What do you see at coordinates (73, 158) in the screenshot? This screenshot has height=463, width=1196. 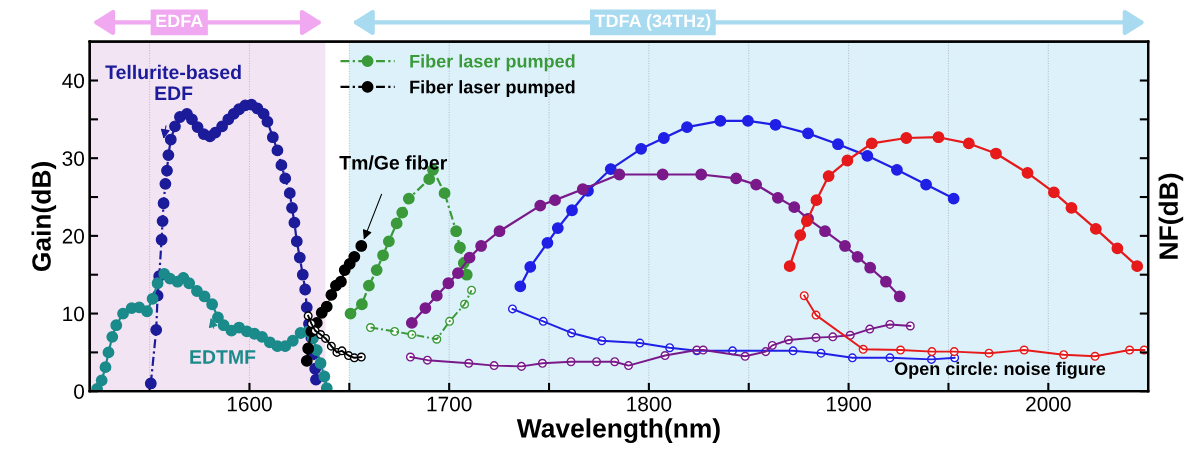 I see `y-tick-label: 30` at bounding box center [73, 158].